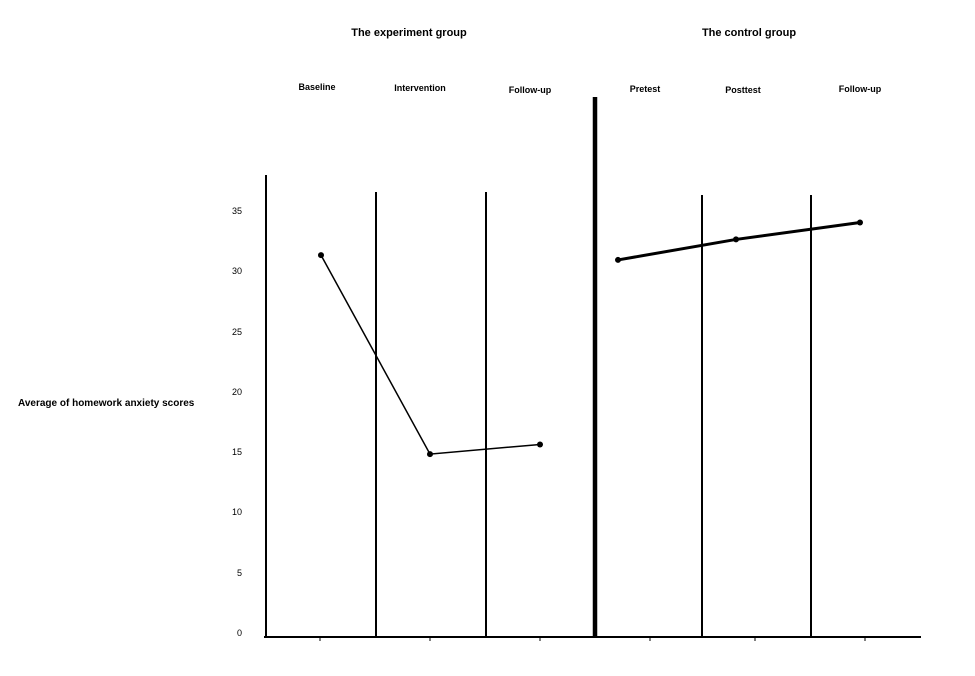 The height and width of the screenshot is (676, 975). Describe the element at coordinates (236, 452) in the screenshot. I see `y-tick-label: 15` at that location.